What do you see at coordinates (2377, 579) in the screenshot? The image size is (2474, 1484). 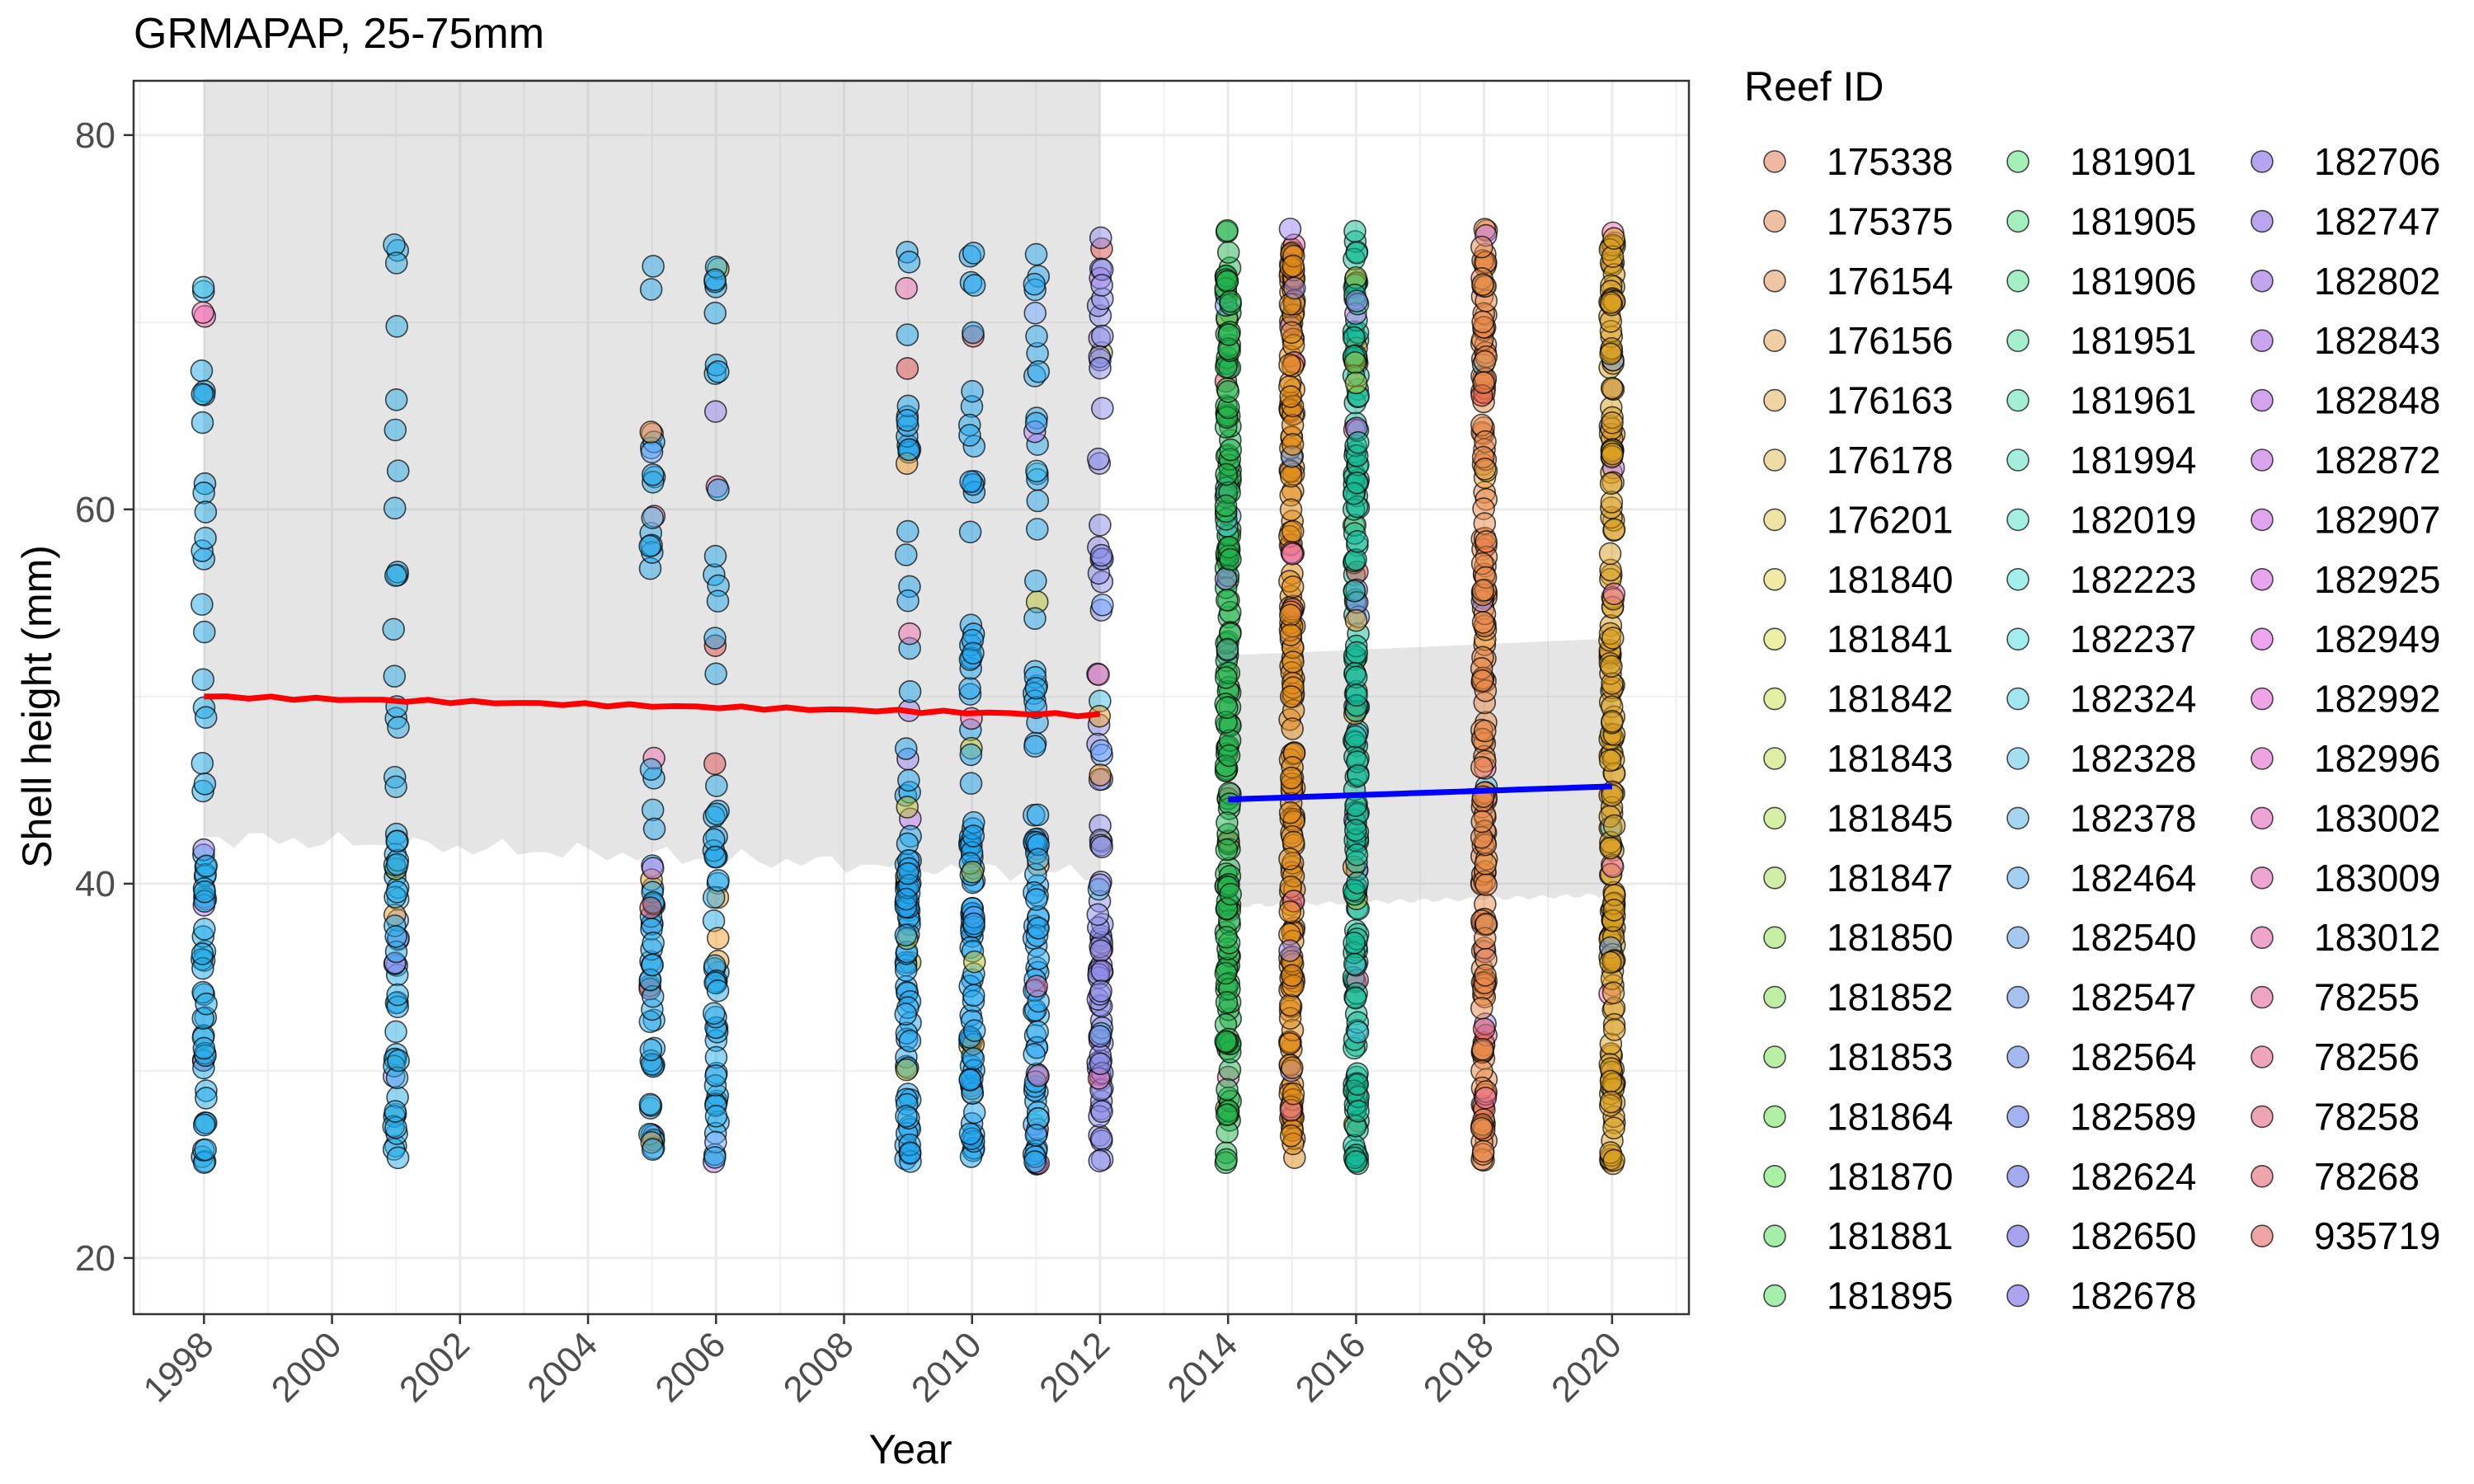 I see `legend-label: 182925` at bounding box center [2377, 579].